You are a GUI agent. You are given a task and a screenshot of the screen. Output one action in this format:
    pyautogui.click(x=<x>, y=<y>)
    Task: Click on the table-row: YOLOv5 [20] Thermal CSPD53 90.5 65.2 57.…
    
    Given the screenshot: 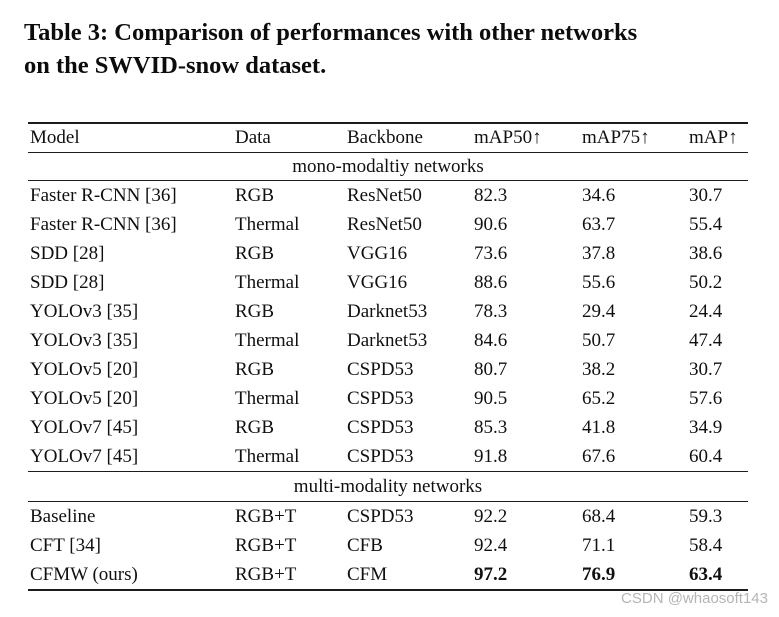 What is the action you would take?
    pyautogui.click(x=388, y=398)
    